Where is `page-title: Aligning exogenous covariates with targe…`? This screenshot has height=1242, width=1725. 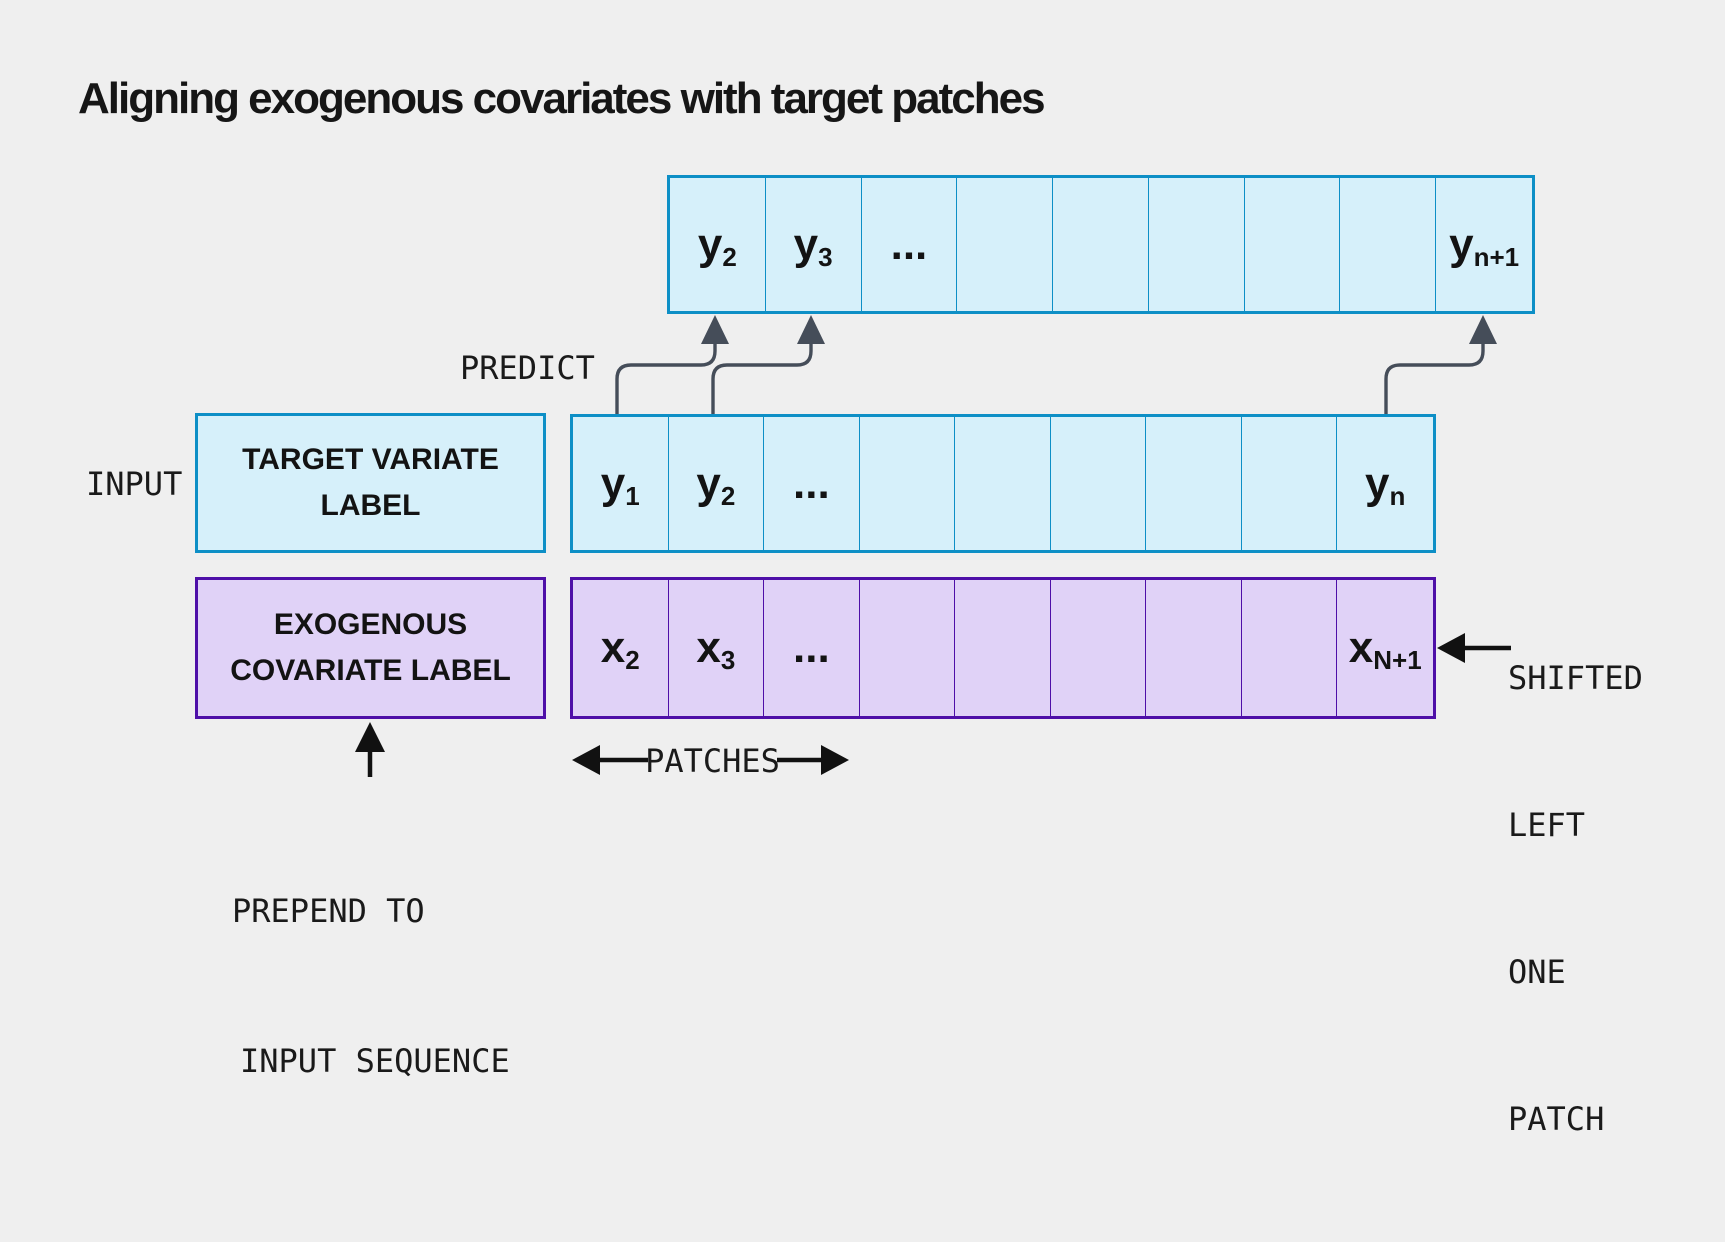
page-title: Aligning exogenous covariates with targe… is located at coordinates (562, 98).